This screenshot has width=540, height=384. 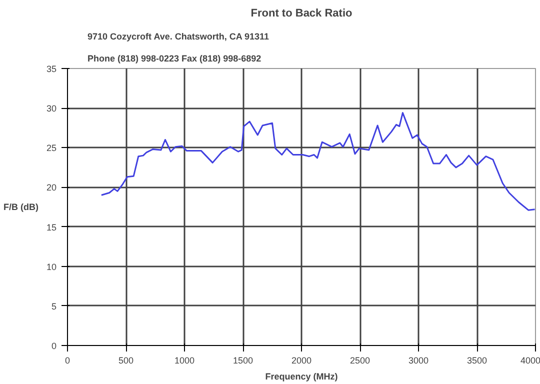 I want to click on x-tick-label: 4000, so click(x=530, y=361).